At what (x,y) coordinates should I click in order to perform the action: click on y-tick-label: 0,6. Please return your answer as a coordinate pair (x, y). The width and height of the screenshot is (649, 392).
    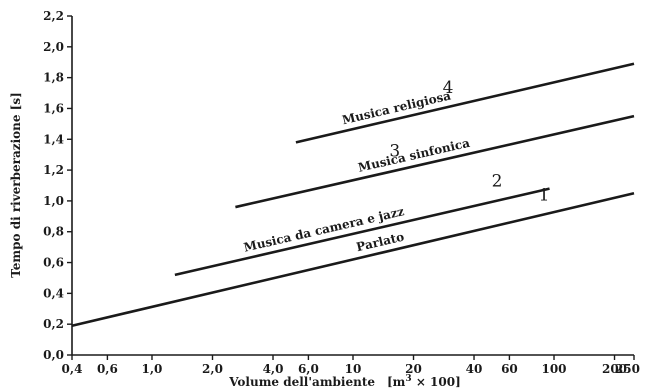
    Looking at the image, I should click on (53, 263).